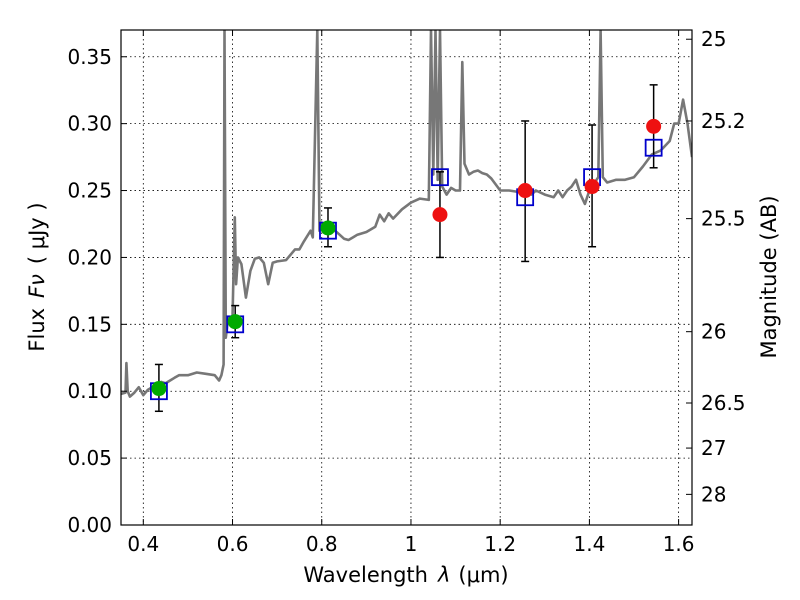 Image resolution: width=800 pixels, height=600 pixels. I want to click on x-tick-label: 0.4, so click(143, 544).